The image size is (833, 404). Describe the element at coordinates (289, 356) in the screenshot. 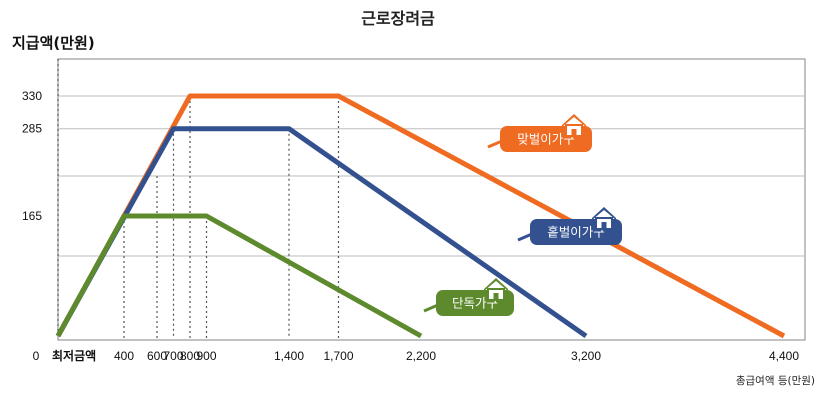

I see `x-tick-label: 1,400` at that location.